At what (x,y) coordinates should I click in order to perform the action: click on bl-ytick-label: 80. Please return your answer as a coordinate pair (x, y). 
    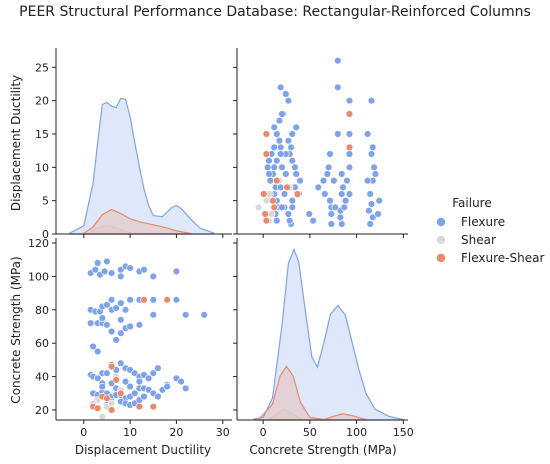
    Looking at the image, I should click on (42, 310).